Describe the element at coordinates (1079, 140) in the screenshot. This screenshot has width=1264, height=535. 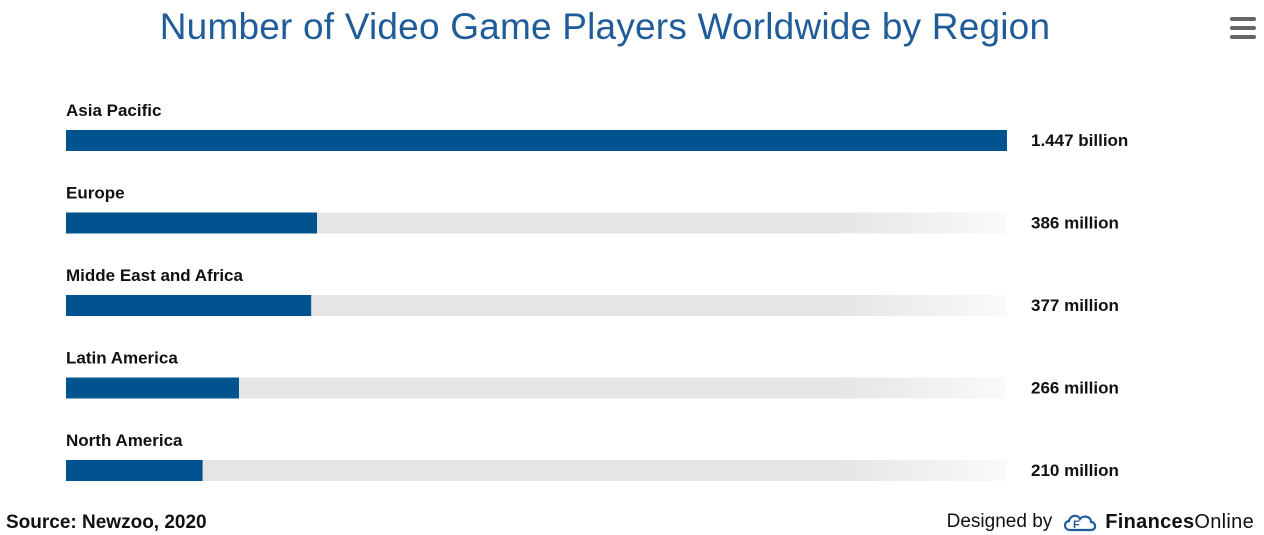
I see `value-label: 1.447 billion` at that location.